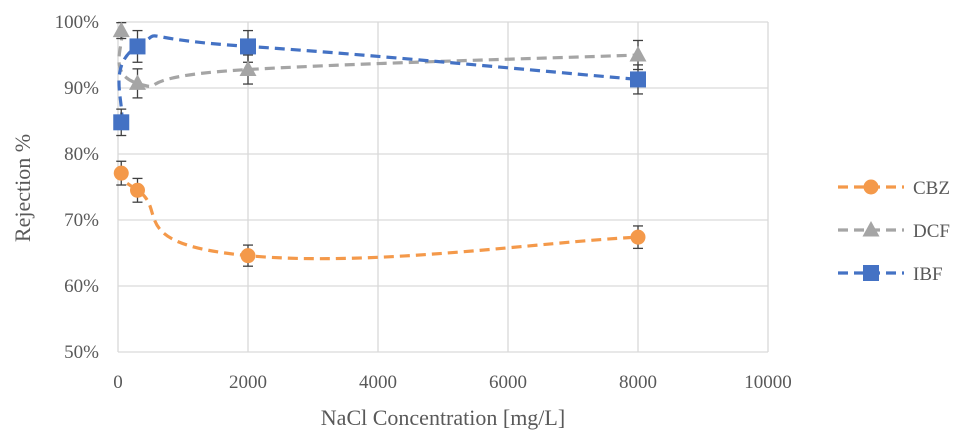 The height and width of the screenshot is (430, 961). What do you see at coordinates (77, 22) in the screenshot?
I see `y-tick-label: 100%` at bounding box center [77, 22].